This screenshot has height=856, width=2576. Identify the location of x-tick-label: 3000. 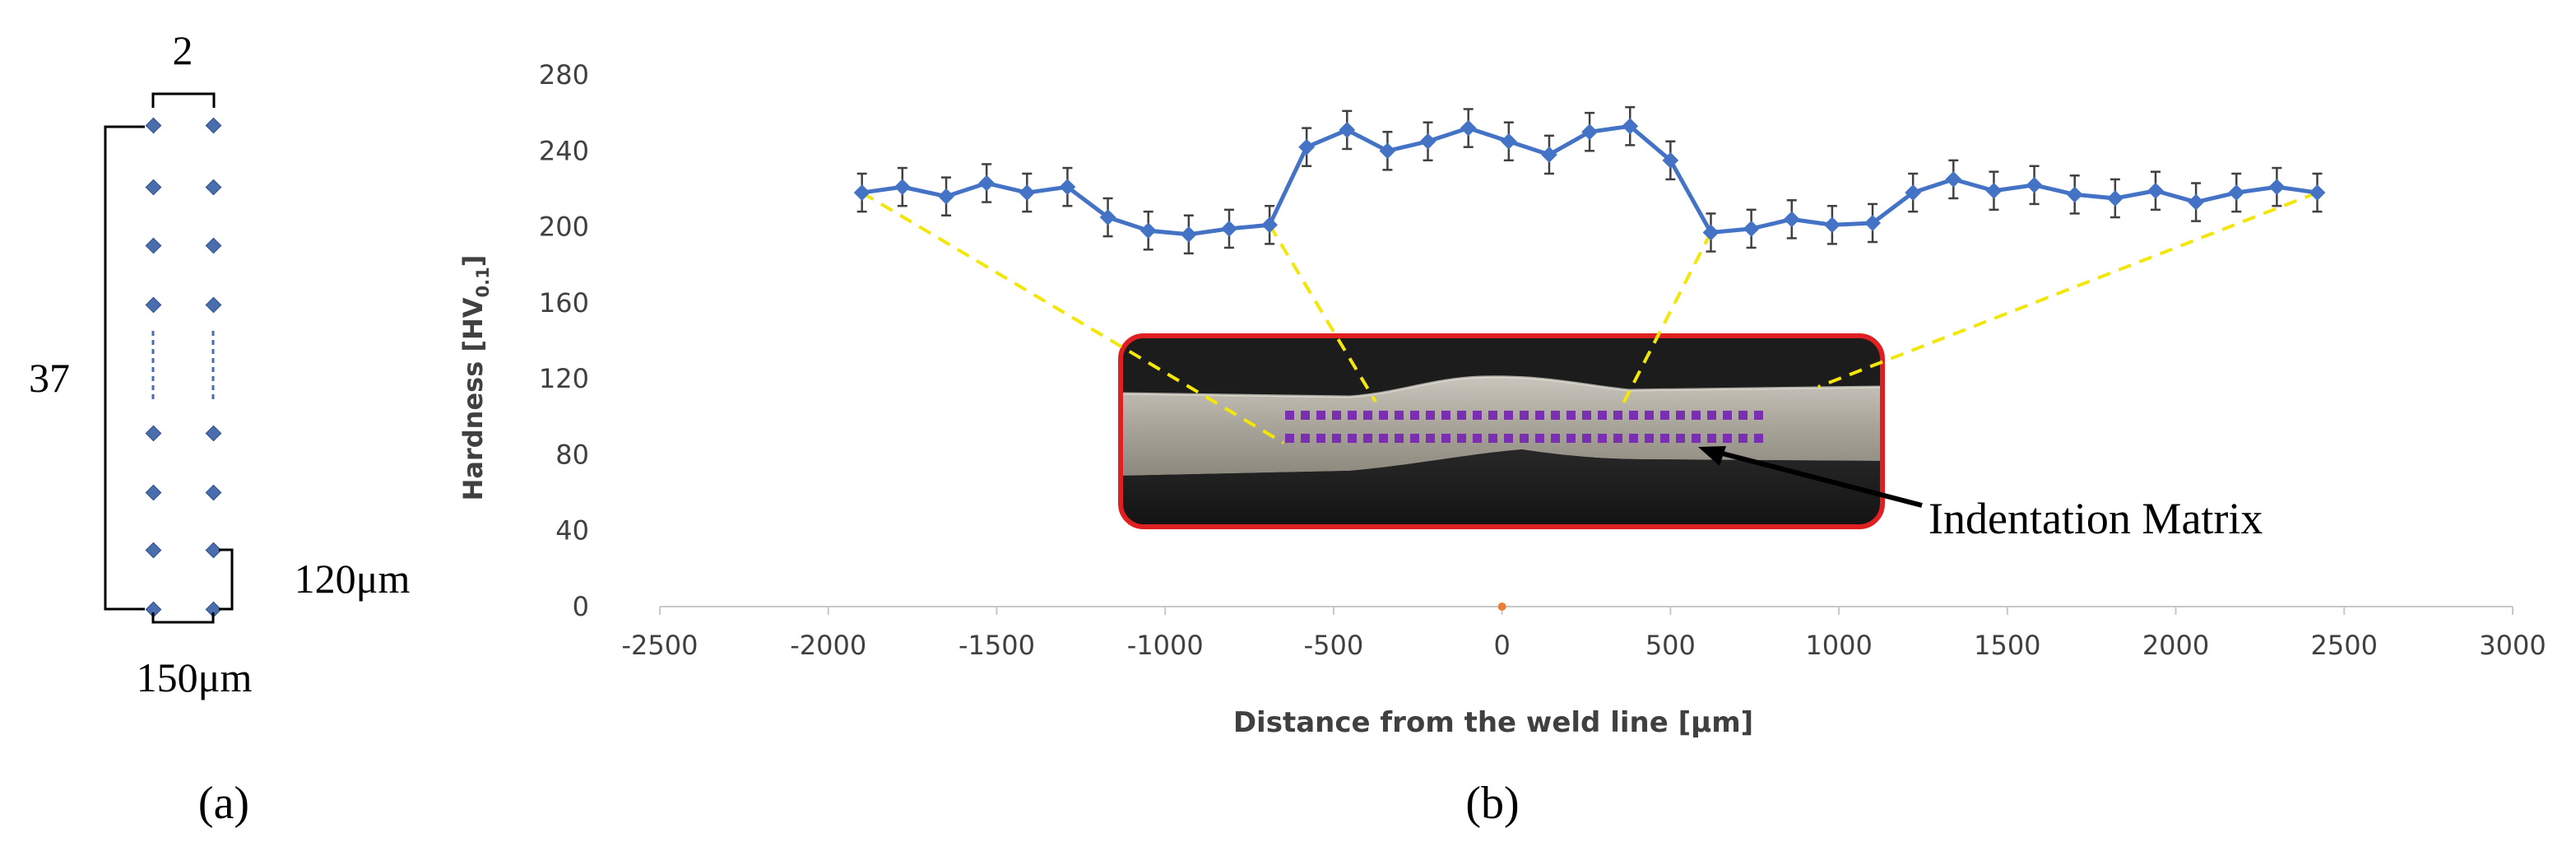
(2513, 645).